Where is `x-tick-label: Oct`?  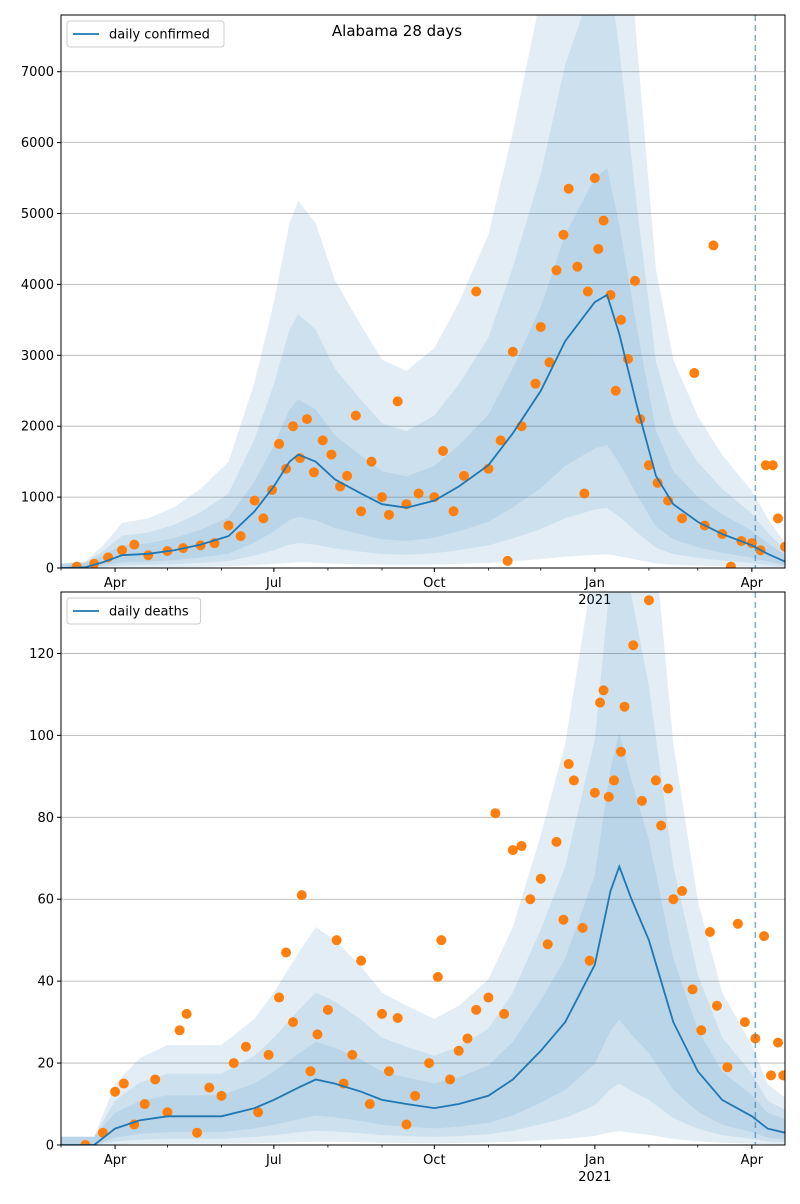 x-tick-label: Oct is located at coordinates (434, 583).